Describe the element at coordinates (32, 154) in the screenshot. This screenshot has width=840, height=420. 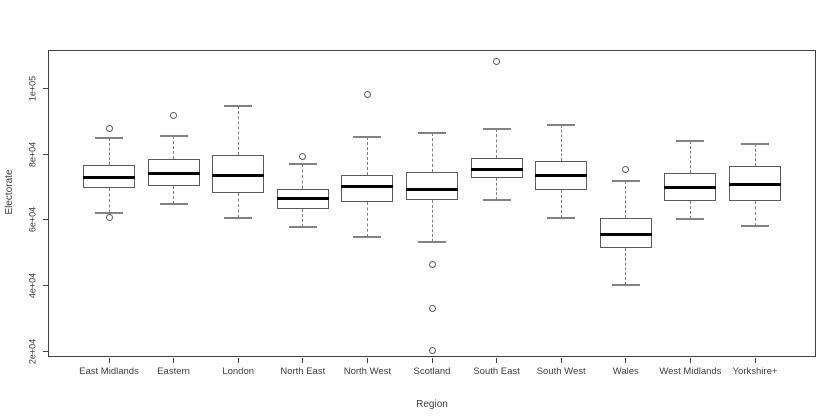
I see `y-tick-label: 8e+04` at that location.